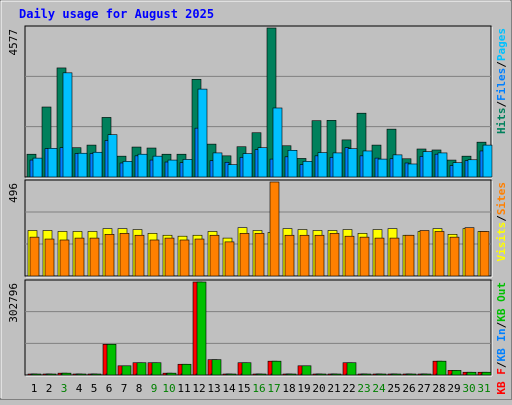 This screenshot has height=405, width=512. I want to click on x-label-day-18: 18, so click(288, 388).